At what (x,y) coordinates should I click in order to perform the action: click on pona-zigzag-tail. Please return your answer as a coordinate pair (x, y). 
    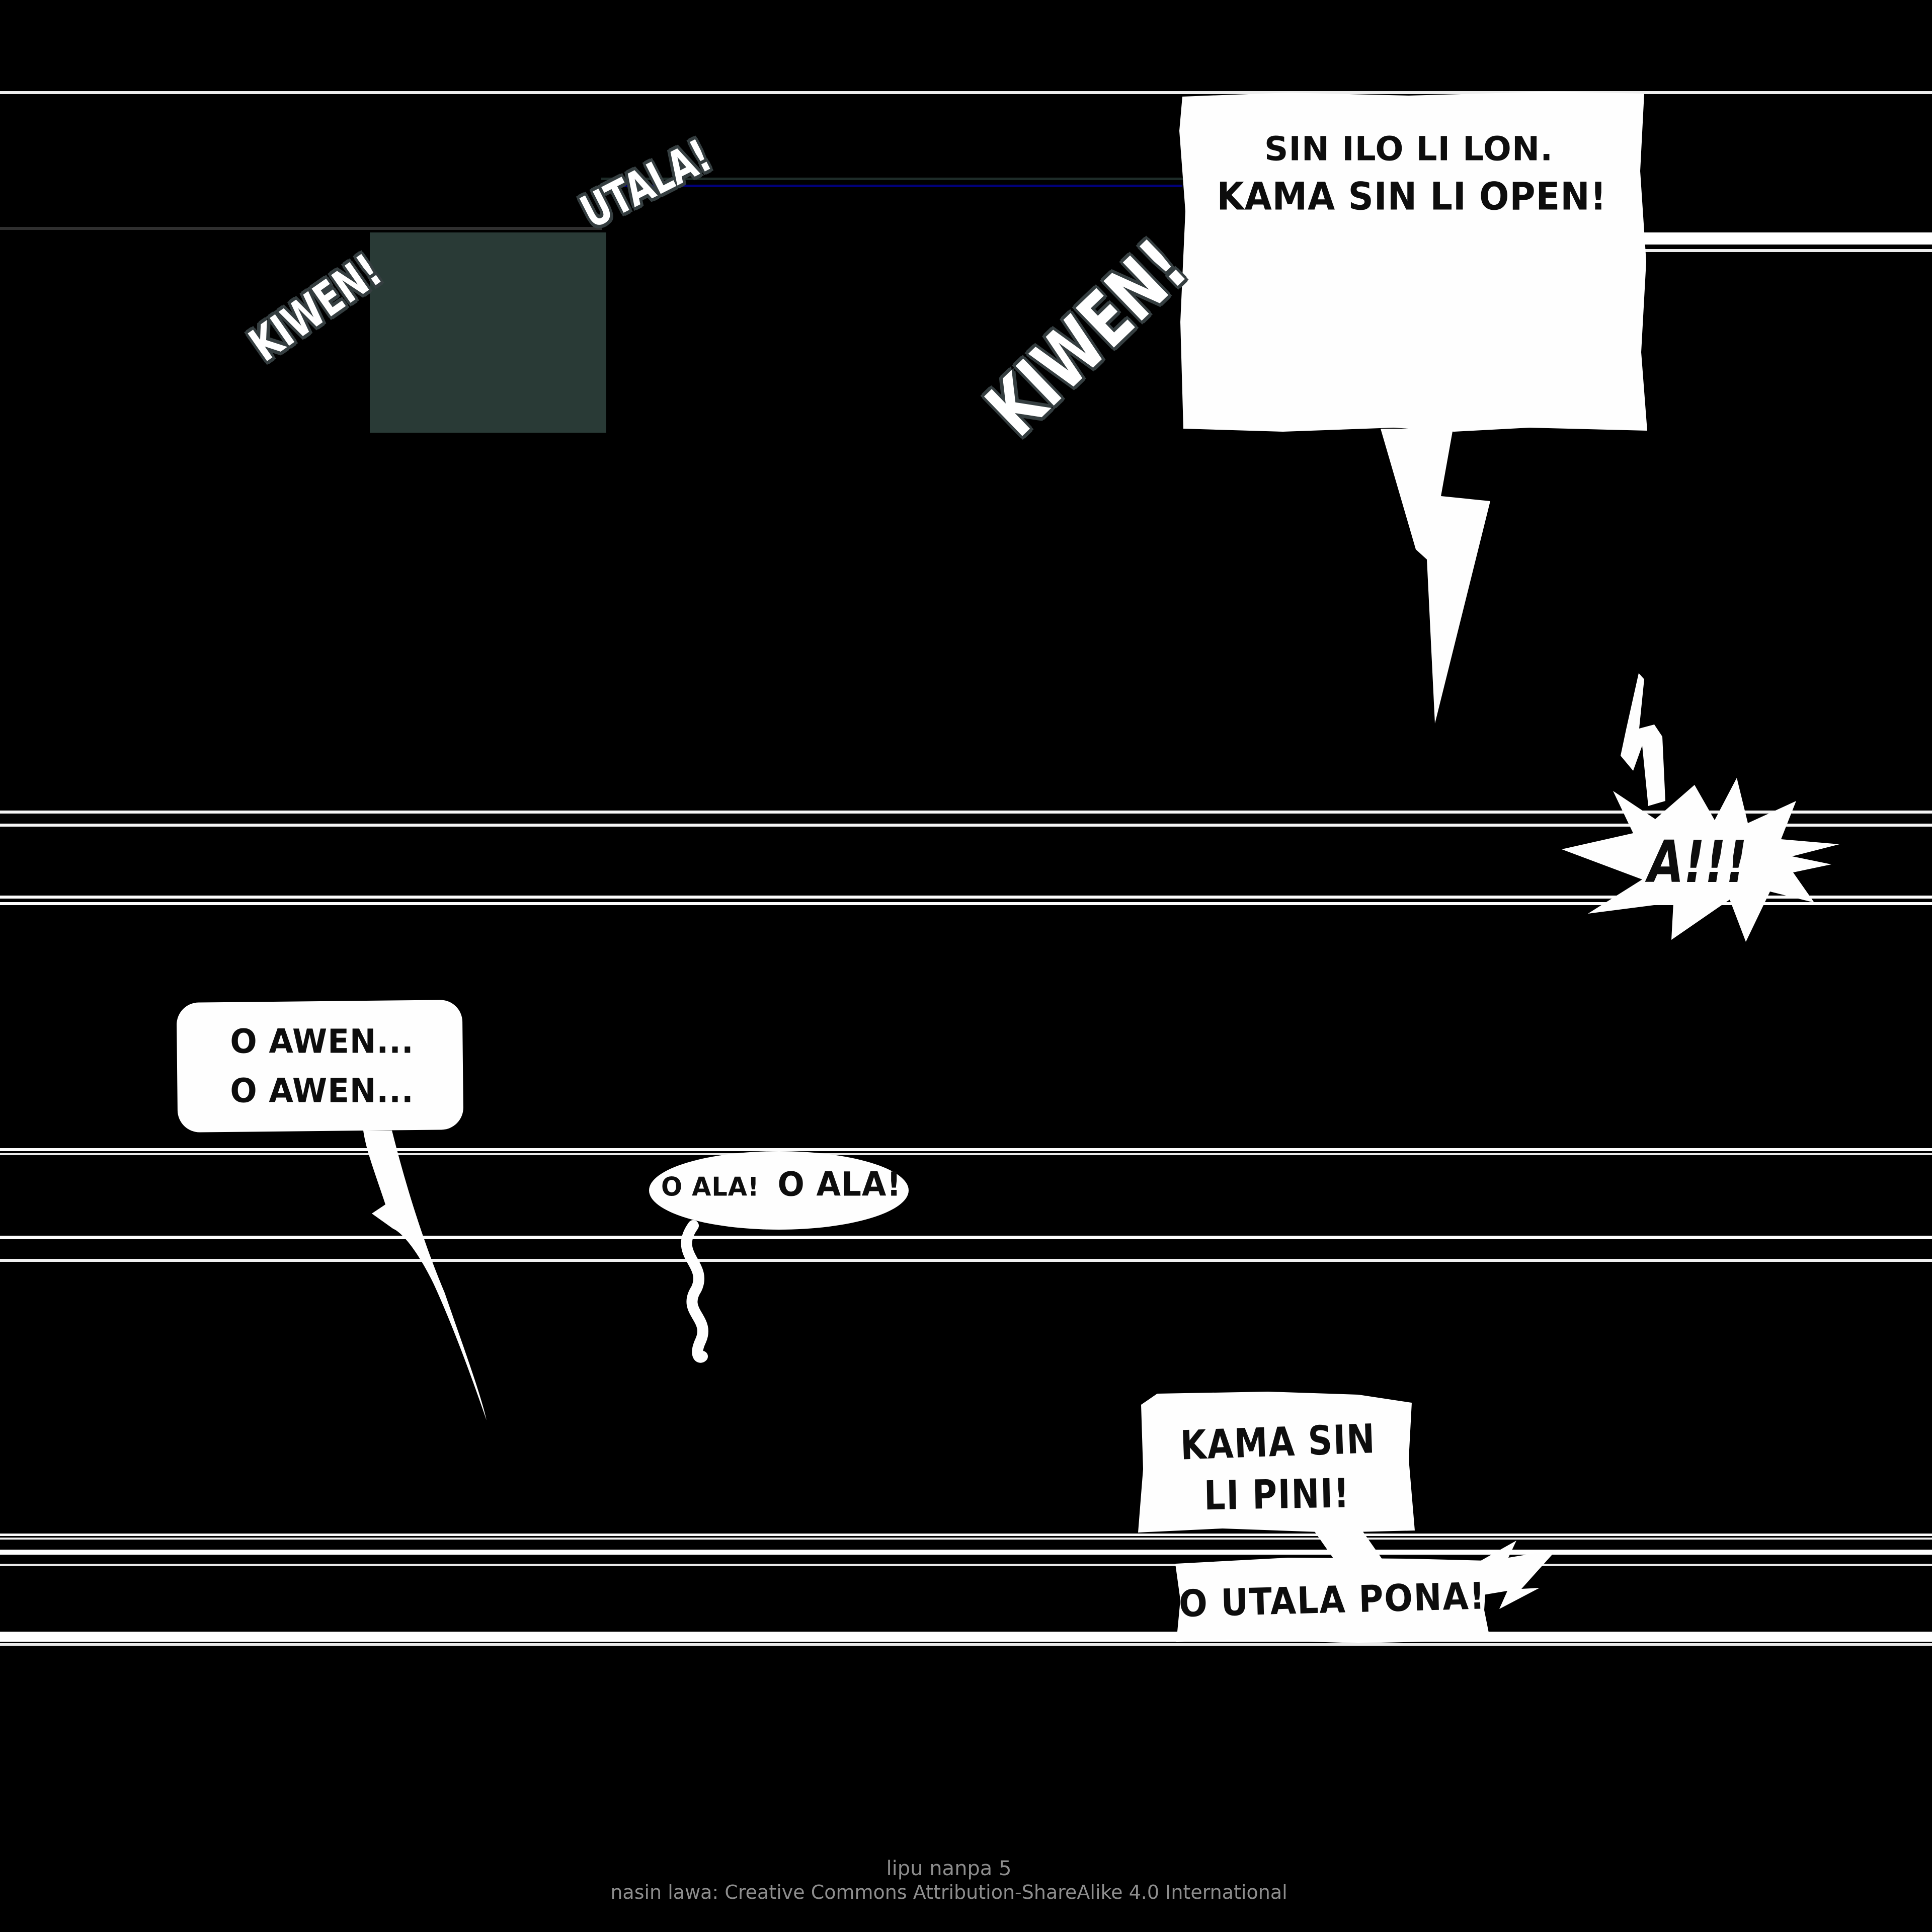
    Looking at the image, I should click on (1517, 1575).